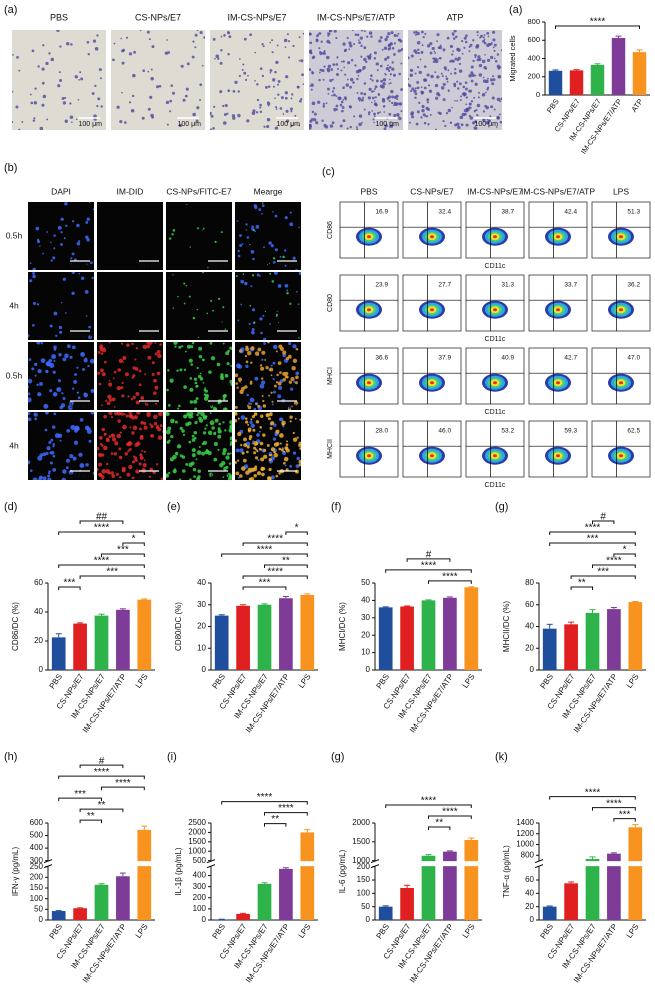  What do you see at coordinates (525, 822) in the screenshot?
I see `y-tick-label: 1400` at bounding box center [525, 822].